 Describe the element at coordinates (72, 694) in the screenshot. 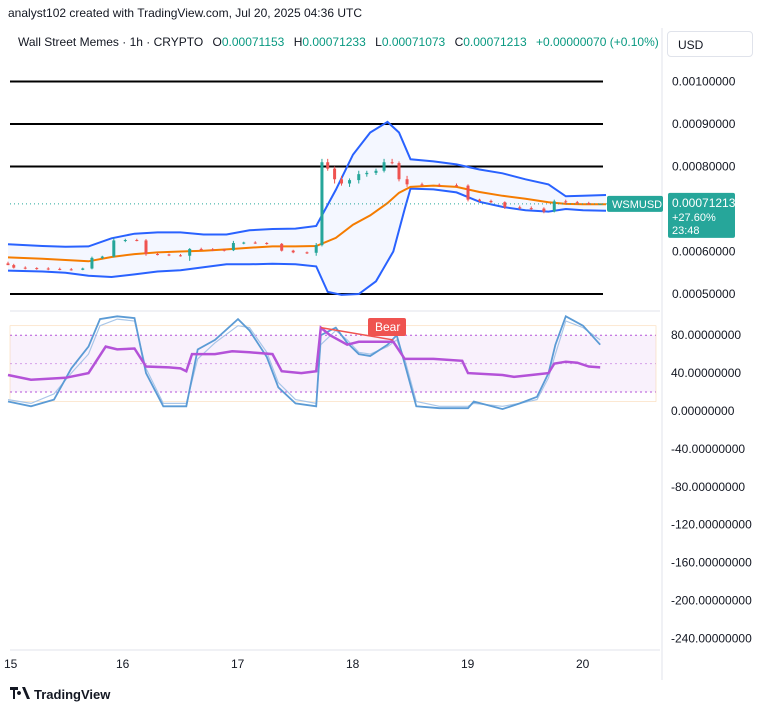

I see `tradingview-wordmark: TradingView` at that location.